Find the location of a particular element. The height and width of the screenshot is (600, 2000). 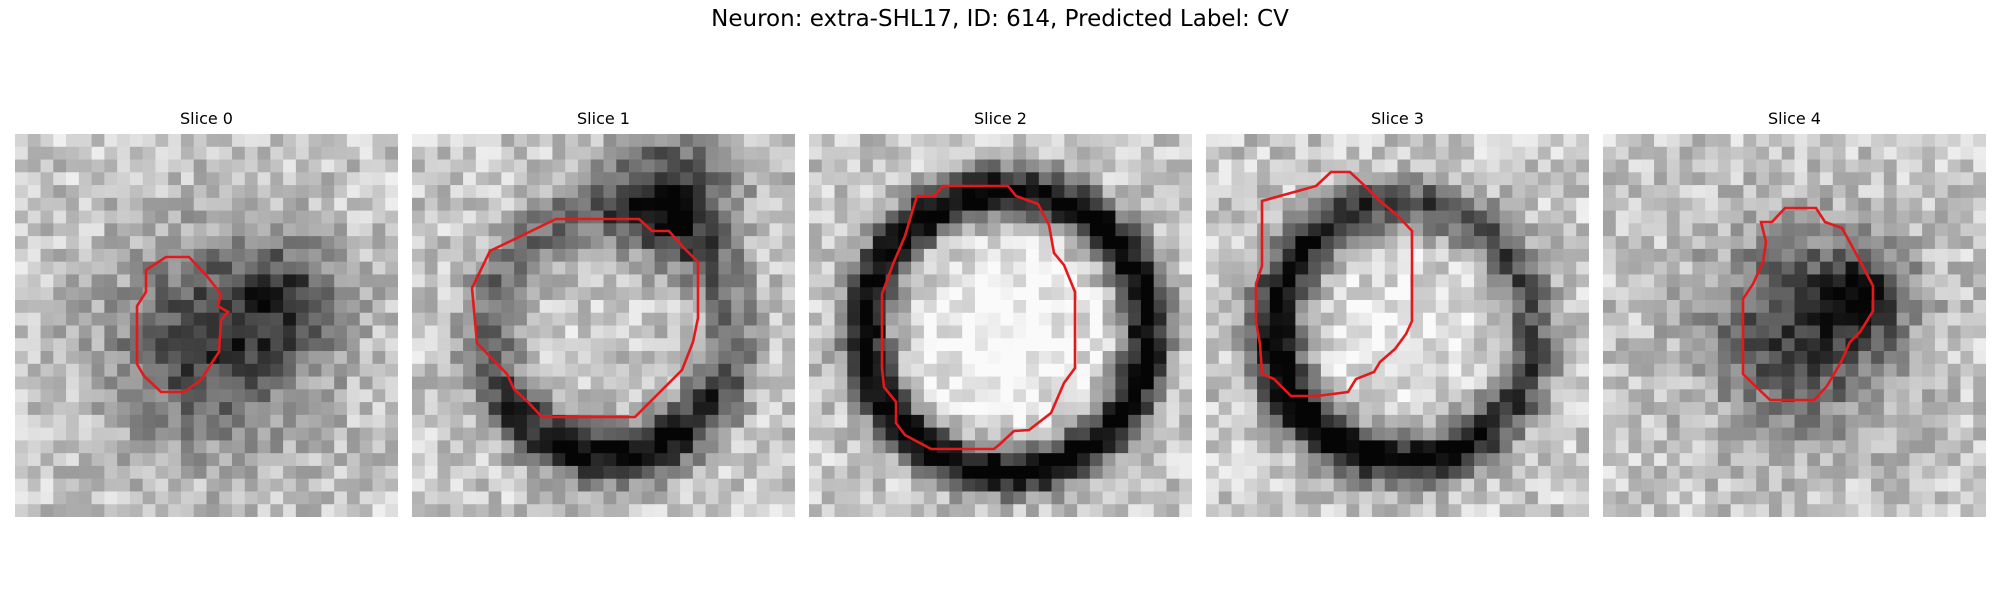

slice-2-image is located at coordinates (1000, 325).